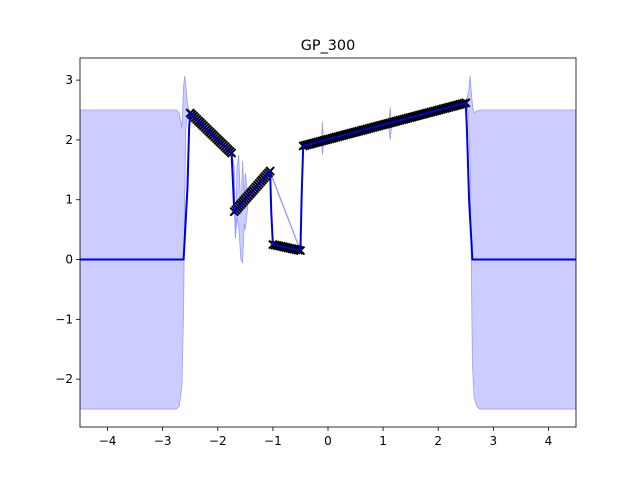 The width and height of the screenshot is (640, 480). Describe the element at coordinates (328, 441) in the screenshot. I see `x-tick-label: 0` at that location.